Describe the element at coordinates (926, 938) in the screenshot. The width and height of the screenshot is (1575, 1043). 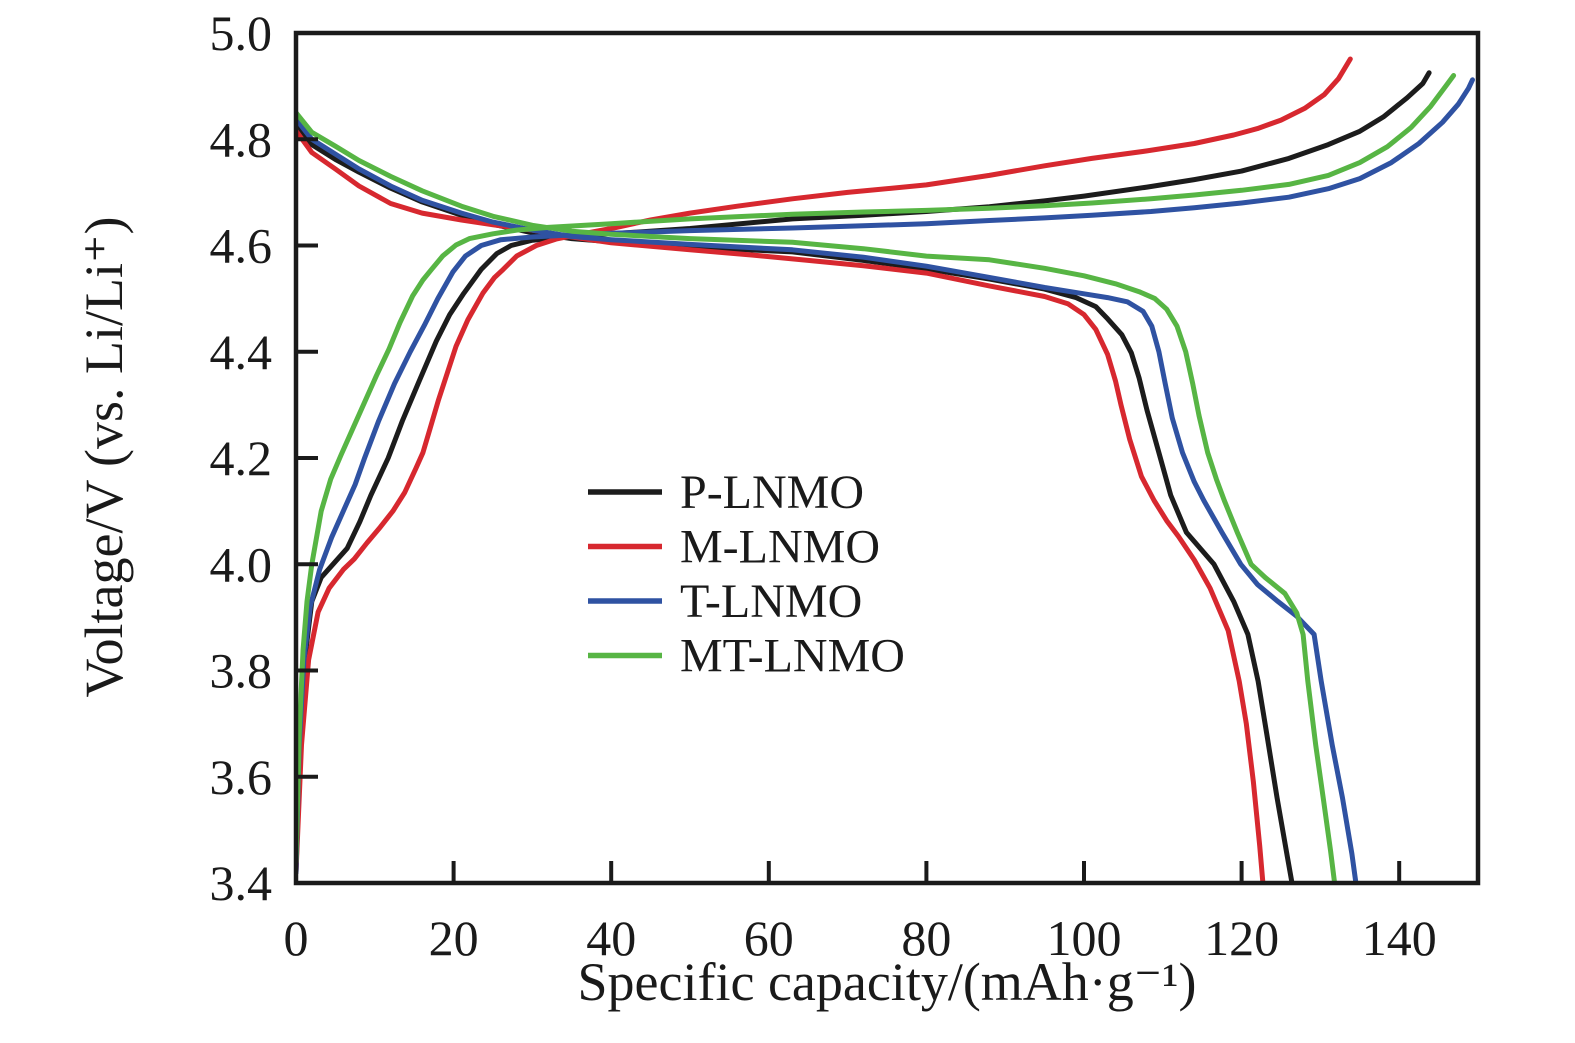
I see `x-tick-label: 80` at that location.